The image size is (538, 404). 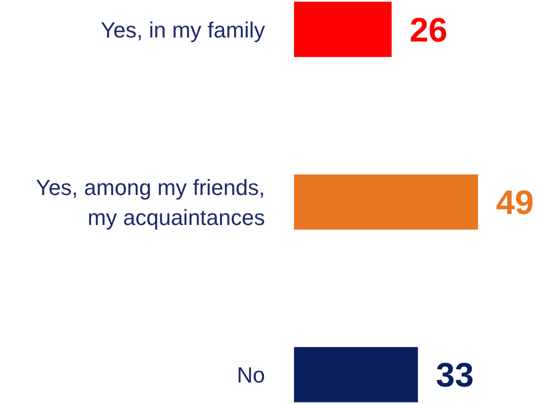 What do you see at coordinates (150, 202) in the screenshot?
I see `y-tick-label: Yes, among my friends, my acquaintances` at bounding box center [150, 202].